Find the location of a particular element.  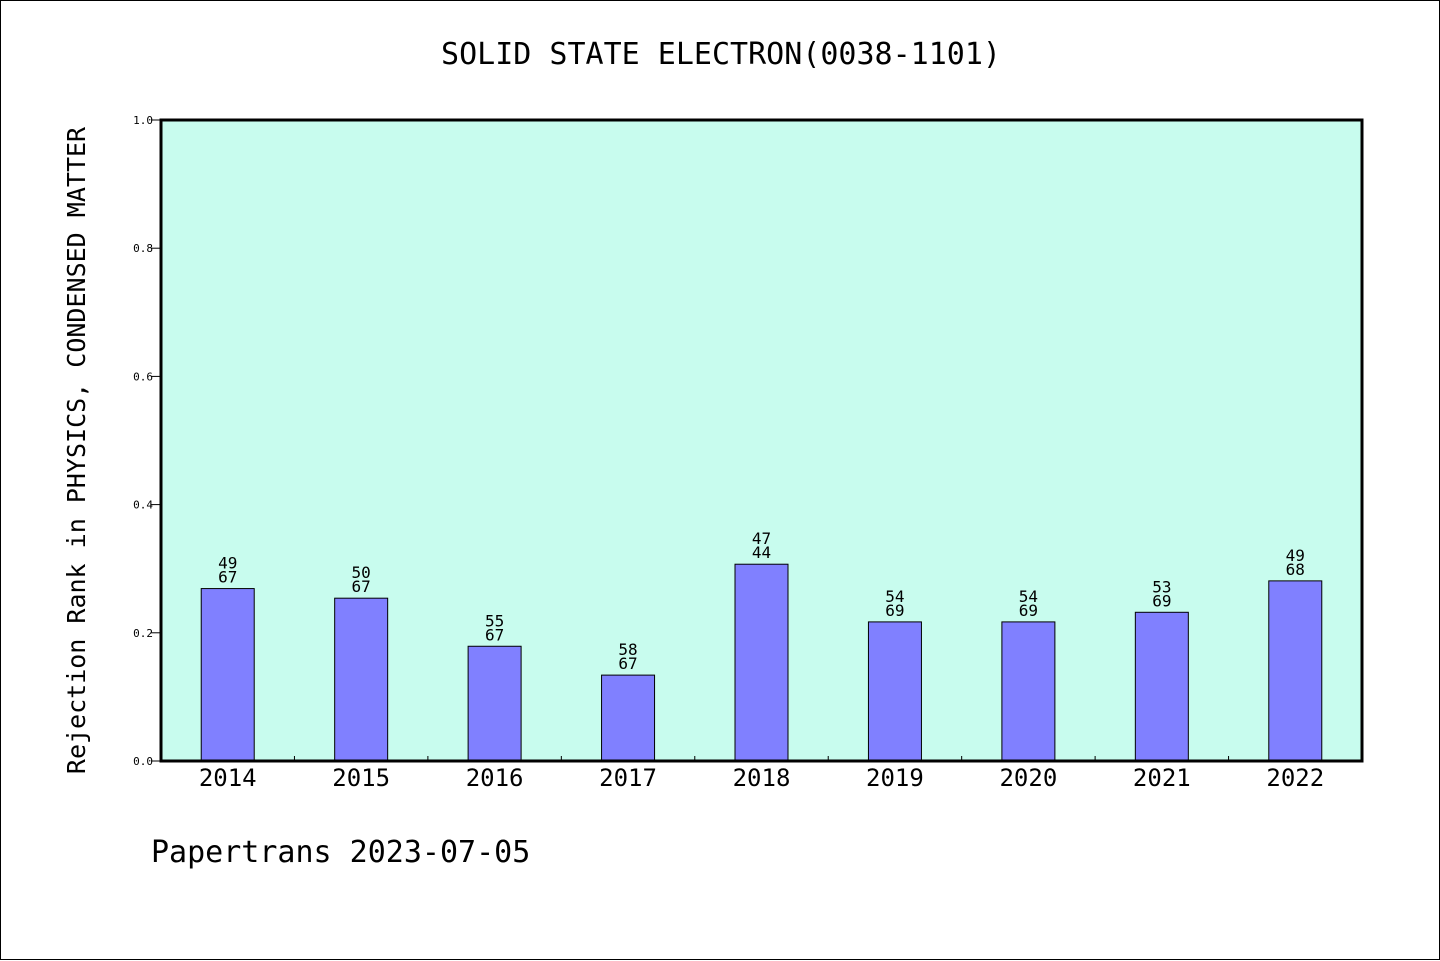

bar-label-bottom-2019: 69 is located at coordinates (894, 610).